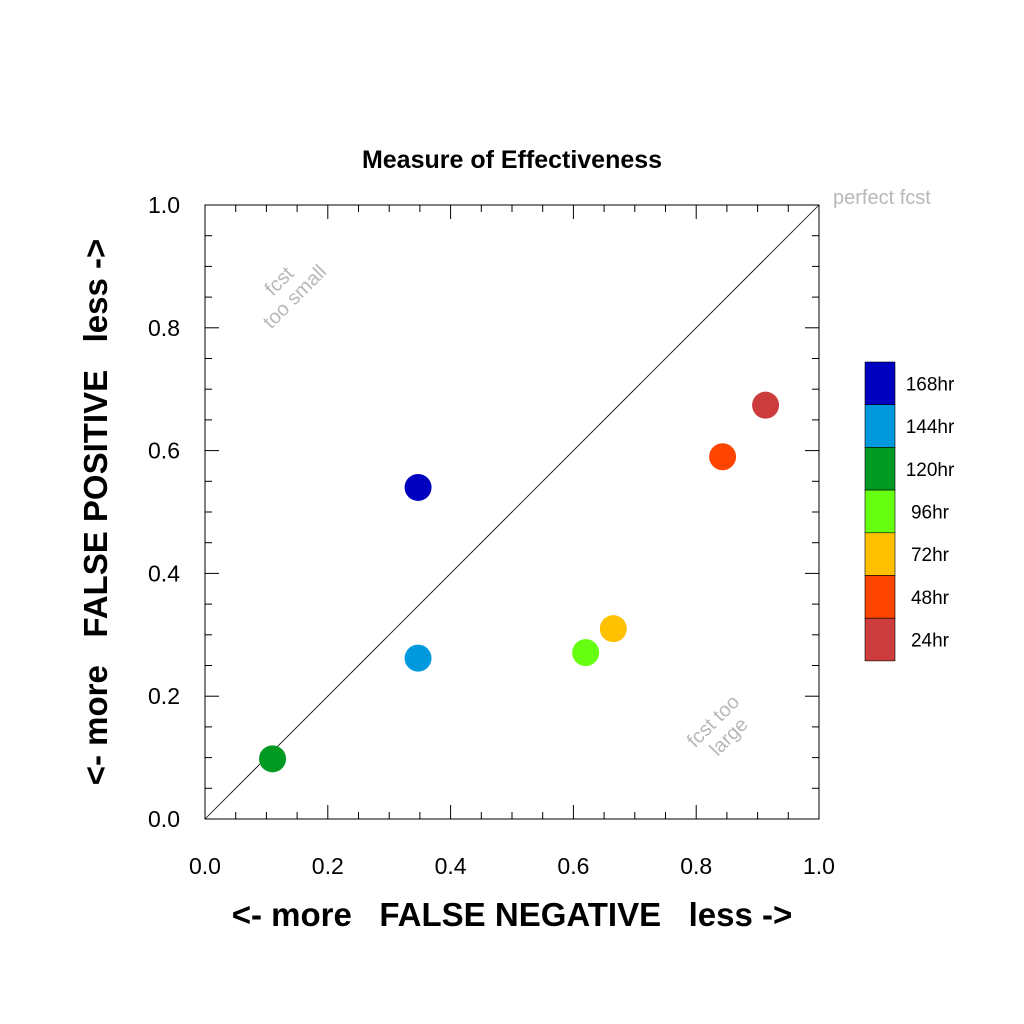  Describe the element at coordinates (880, 469) in the screenshot. I see `legend-swatch-120hr` at that location.